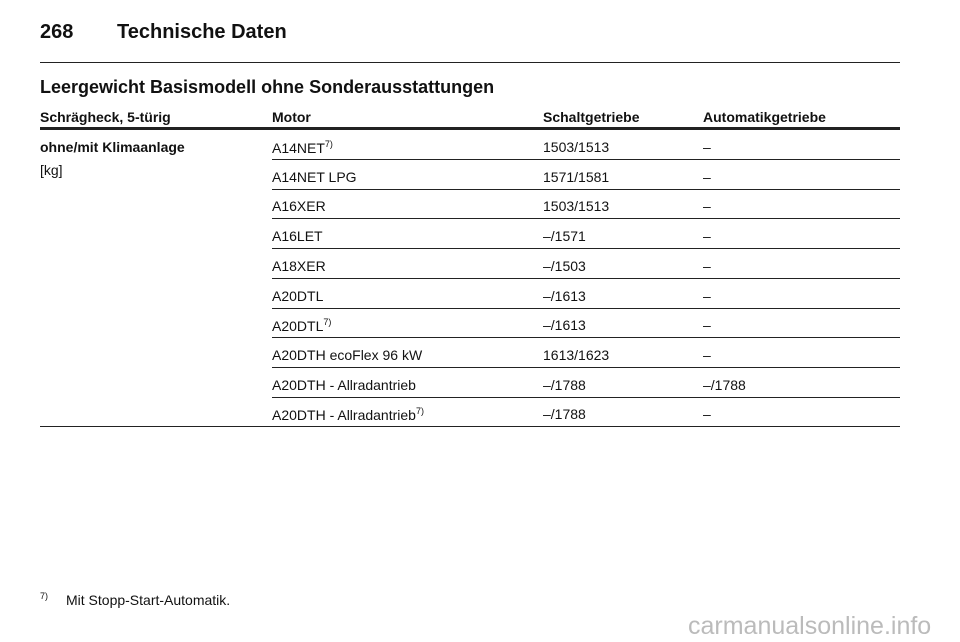  Describe the element at coordinates (57, 32) in the screenshot. I see `page-number: 268` at that location.